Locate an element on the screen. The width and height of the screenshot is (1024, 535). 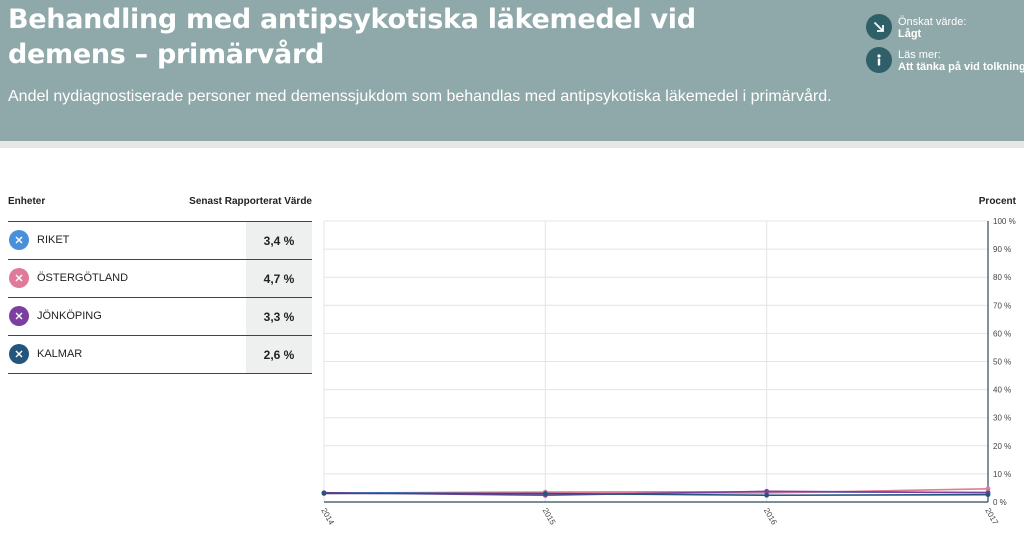
read-more-value: Att tänka på vid tolkning is located at coordinates (961, 67).